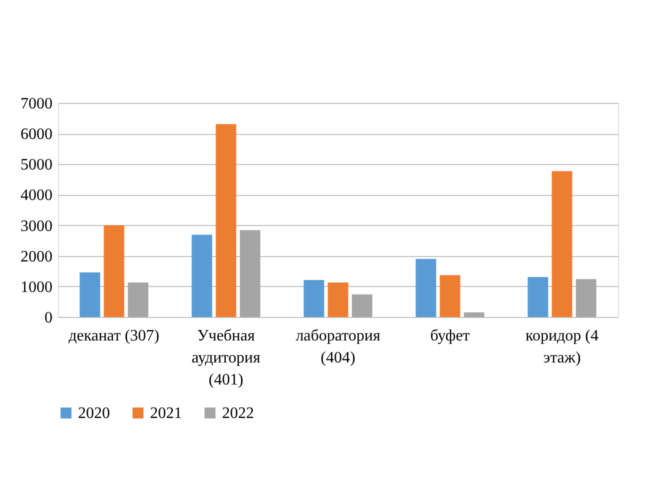 Image resolution: width=657 pixels, height=486 pixels. Describe the element at coordinates (36, 226) in the screenshot. I see `y-tick-label: 3000` at that location.